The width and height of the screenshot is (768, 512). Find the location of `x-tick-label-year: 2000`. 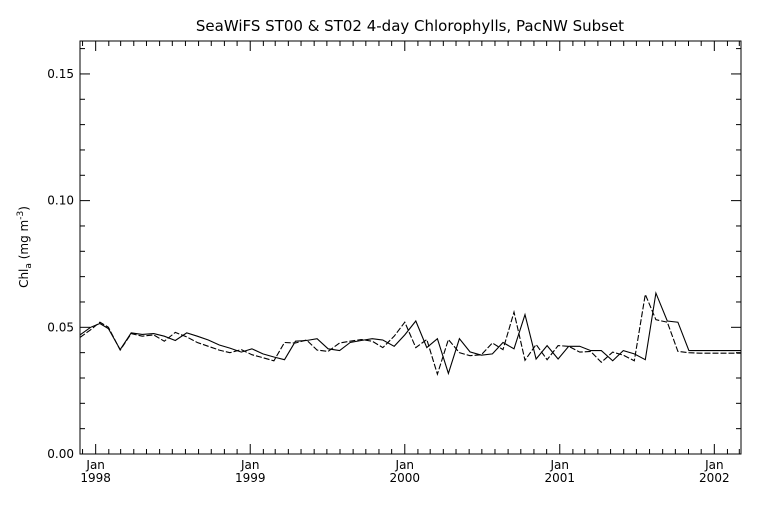

x-tick-label-year: 2000 is located at coordinates (405, 478).